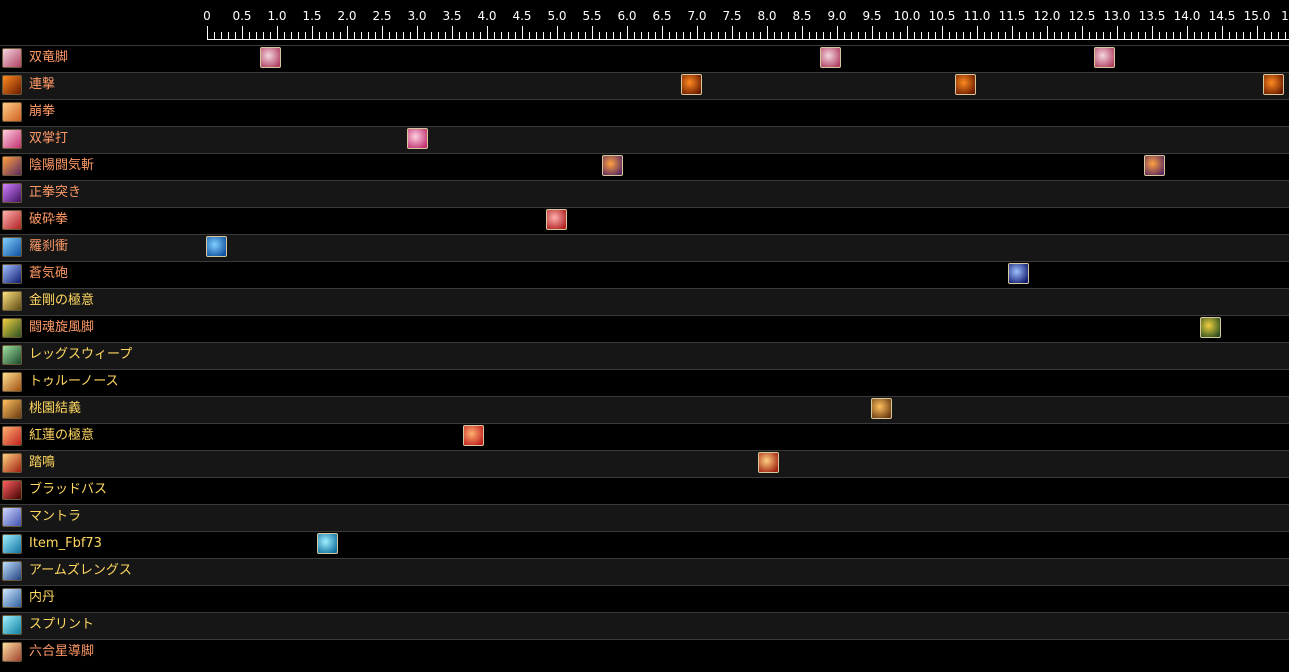 The width and height of the screenshot is (1289, 672). Describe the element at coordinates (644, 85) in the screenshot. I see `action-row: 連撃` at that location.